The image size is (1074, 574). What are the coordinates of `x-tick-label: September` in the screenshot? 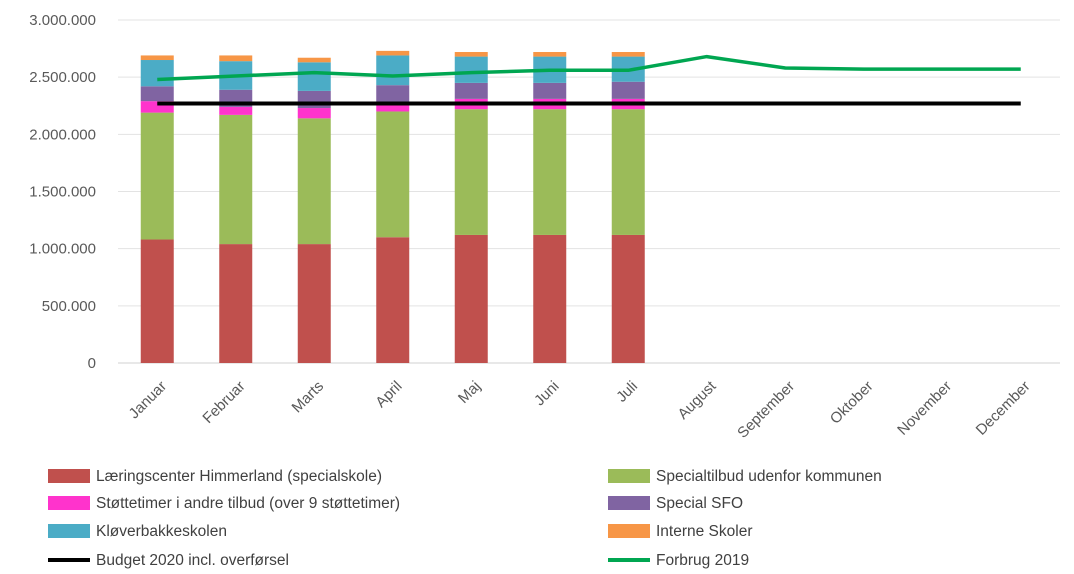 It's located at (766, 410).